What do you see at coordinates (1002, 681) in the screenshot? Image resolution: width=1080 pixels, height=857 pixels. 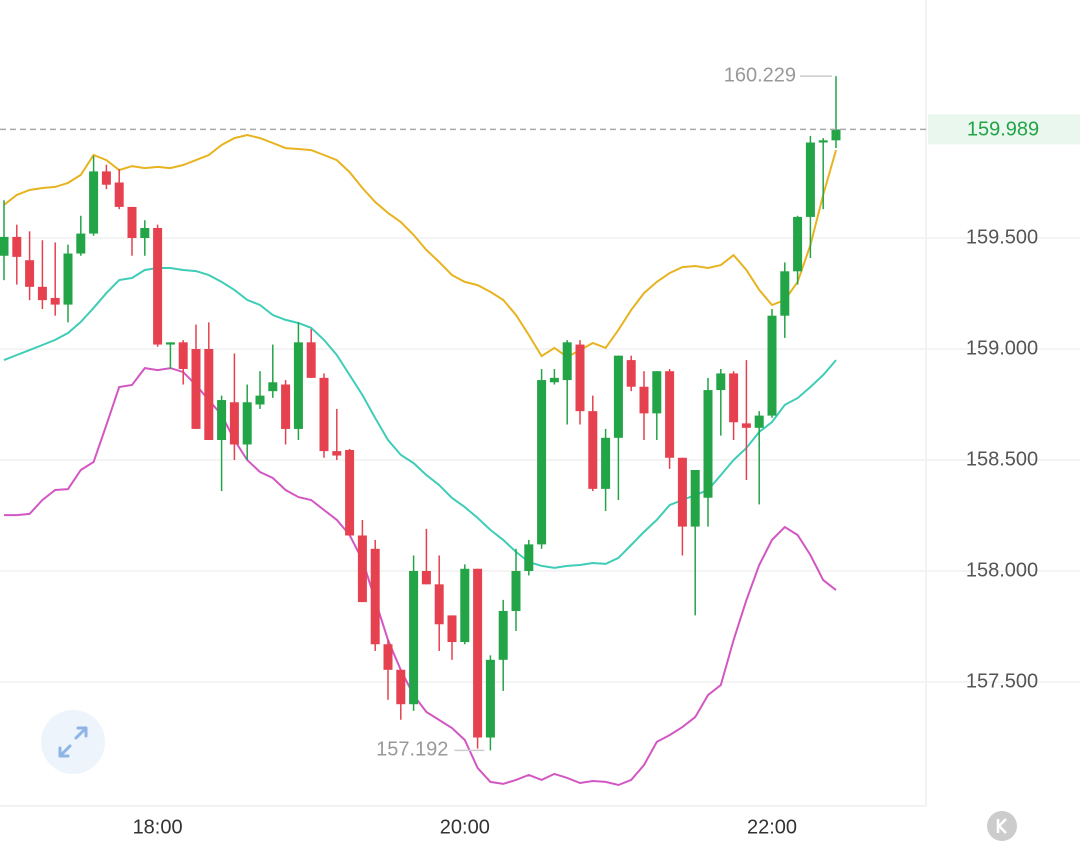 I see `y-tick-label: 157.500` at bounding box center [1002, 681].